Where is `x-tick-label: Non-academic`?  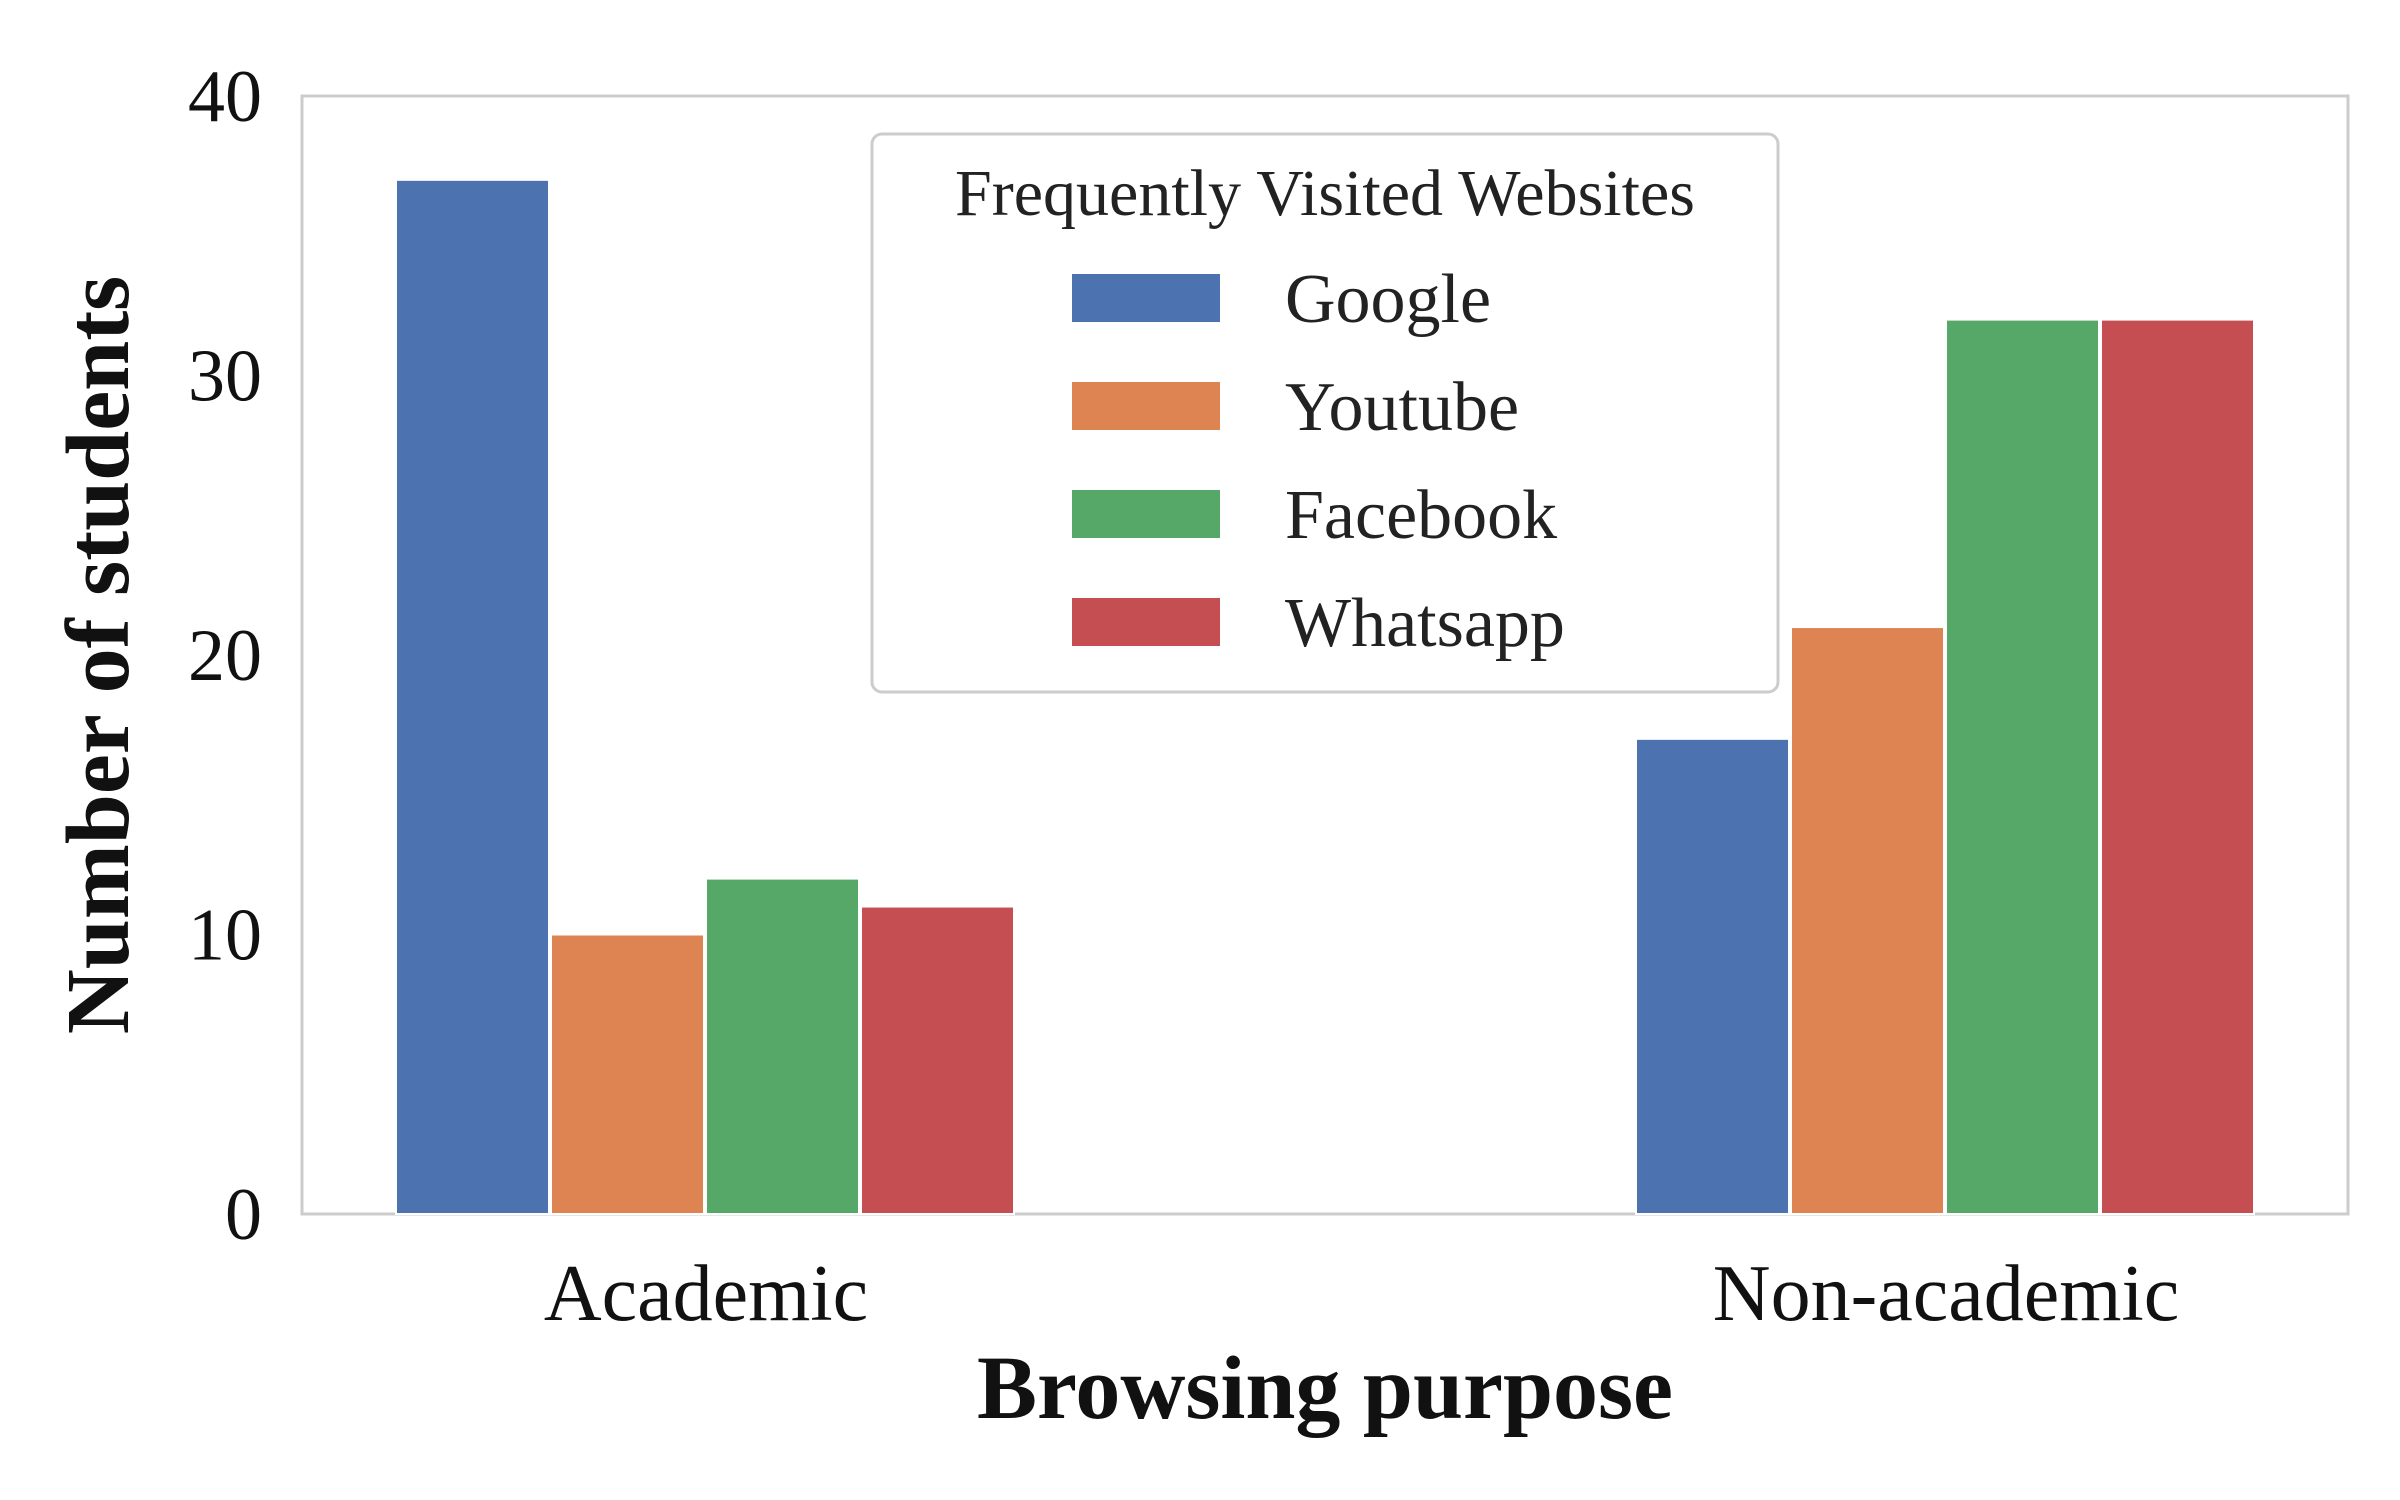 x-tick-label: Non-academic is located at coordinates (1946, 1294).